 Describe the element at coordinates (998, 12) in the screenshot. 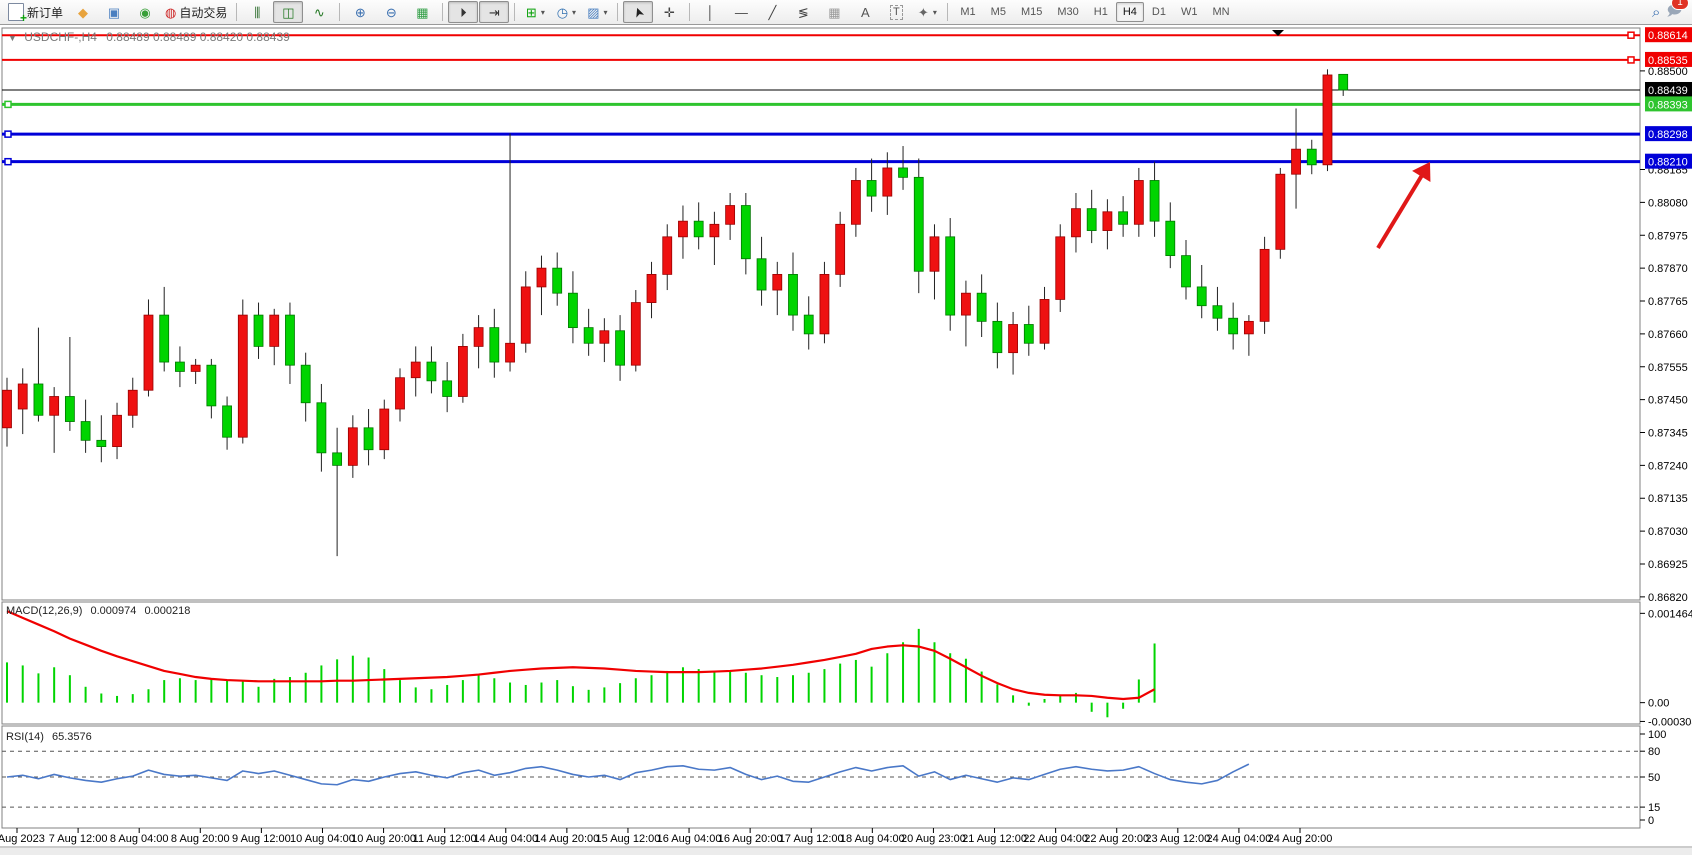

I see `timeframe-button-m5: M5` at that location.